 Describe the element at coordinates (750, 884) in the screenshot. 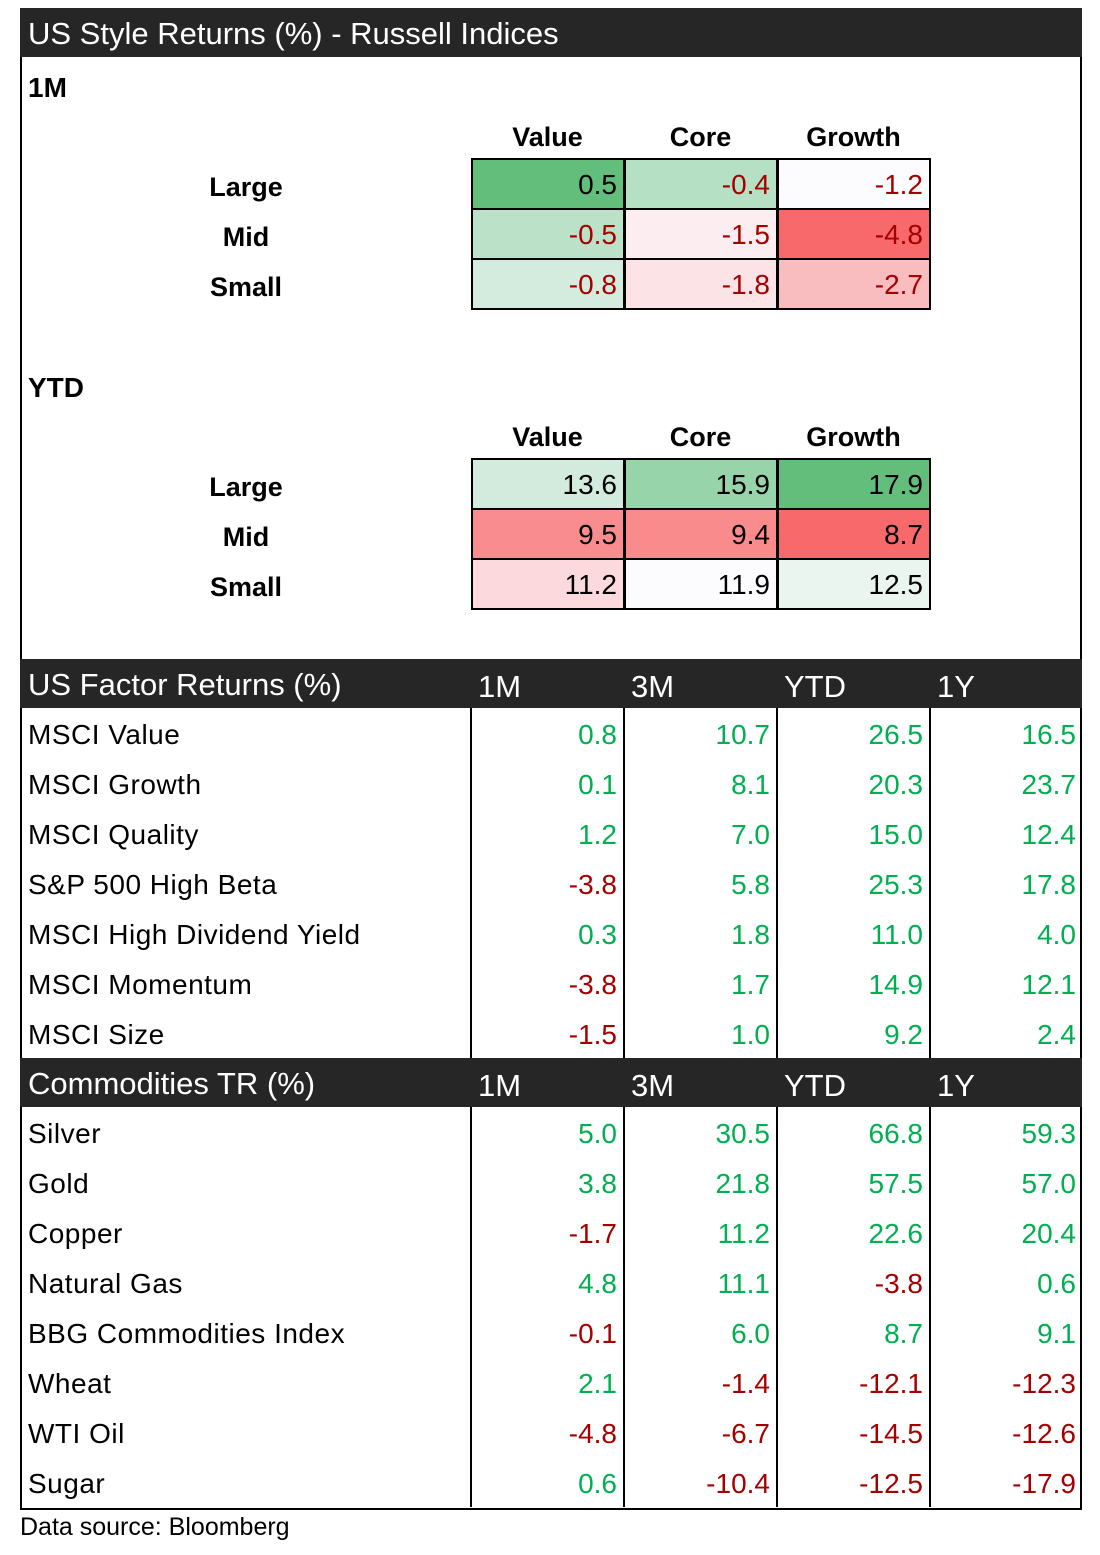

I see `value-cell: 5.8` at that location.